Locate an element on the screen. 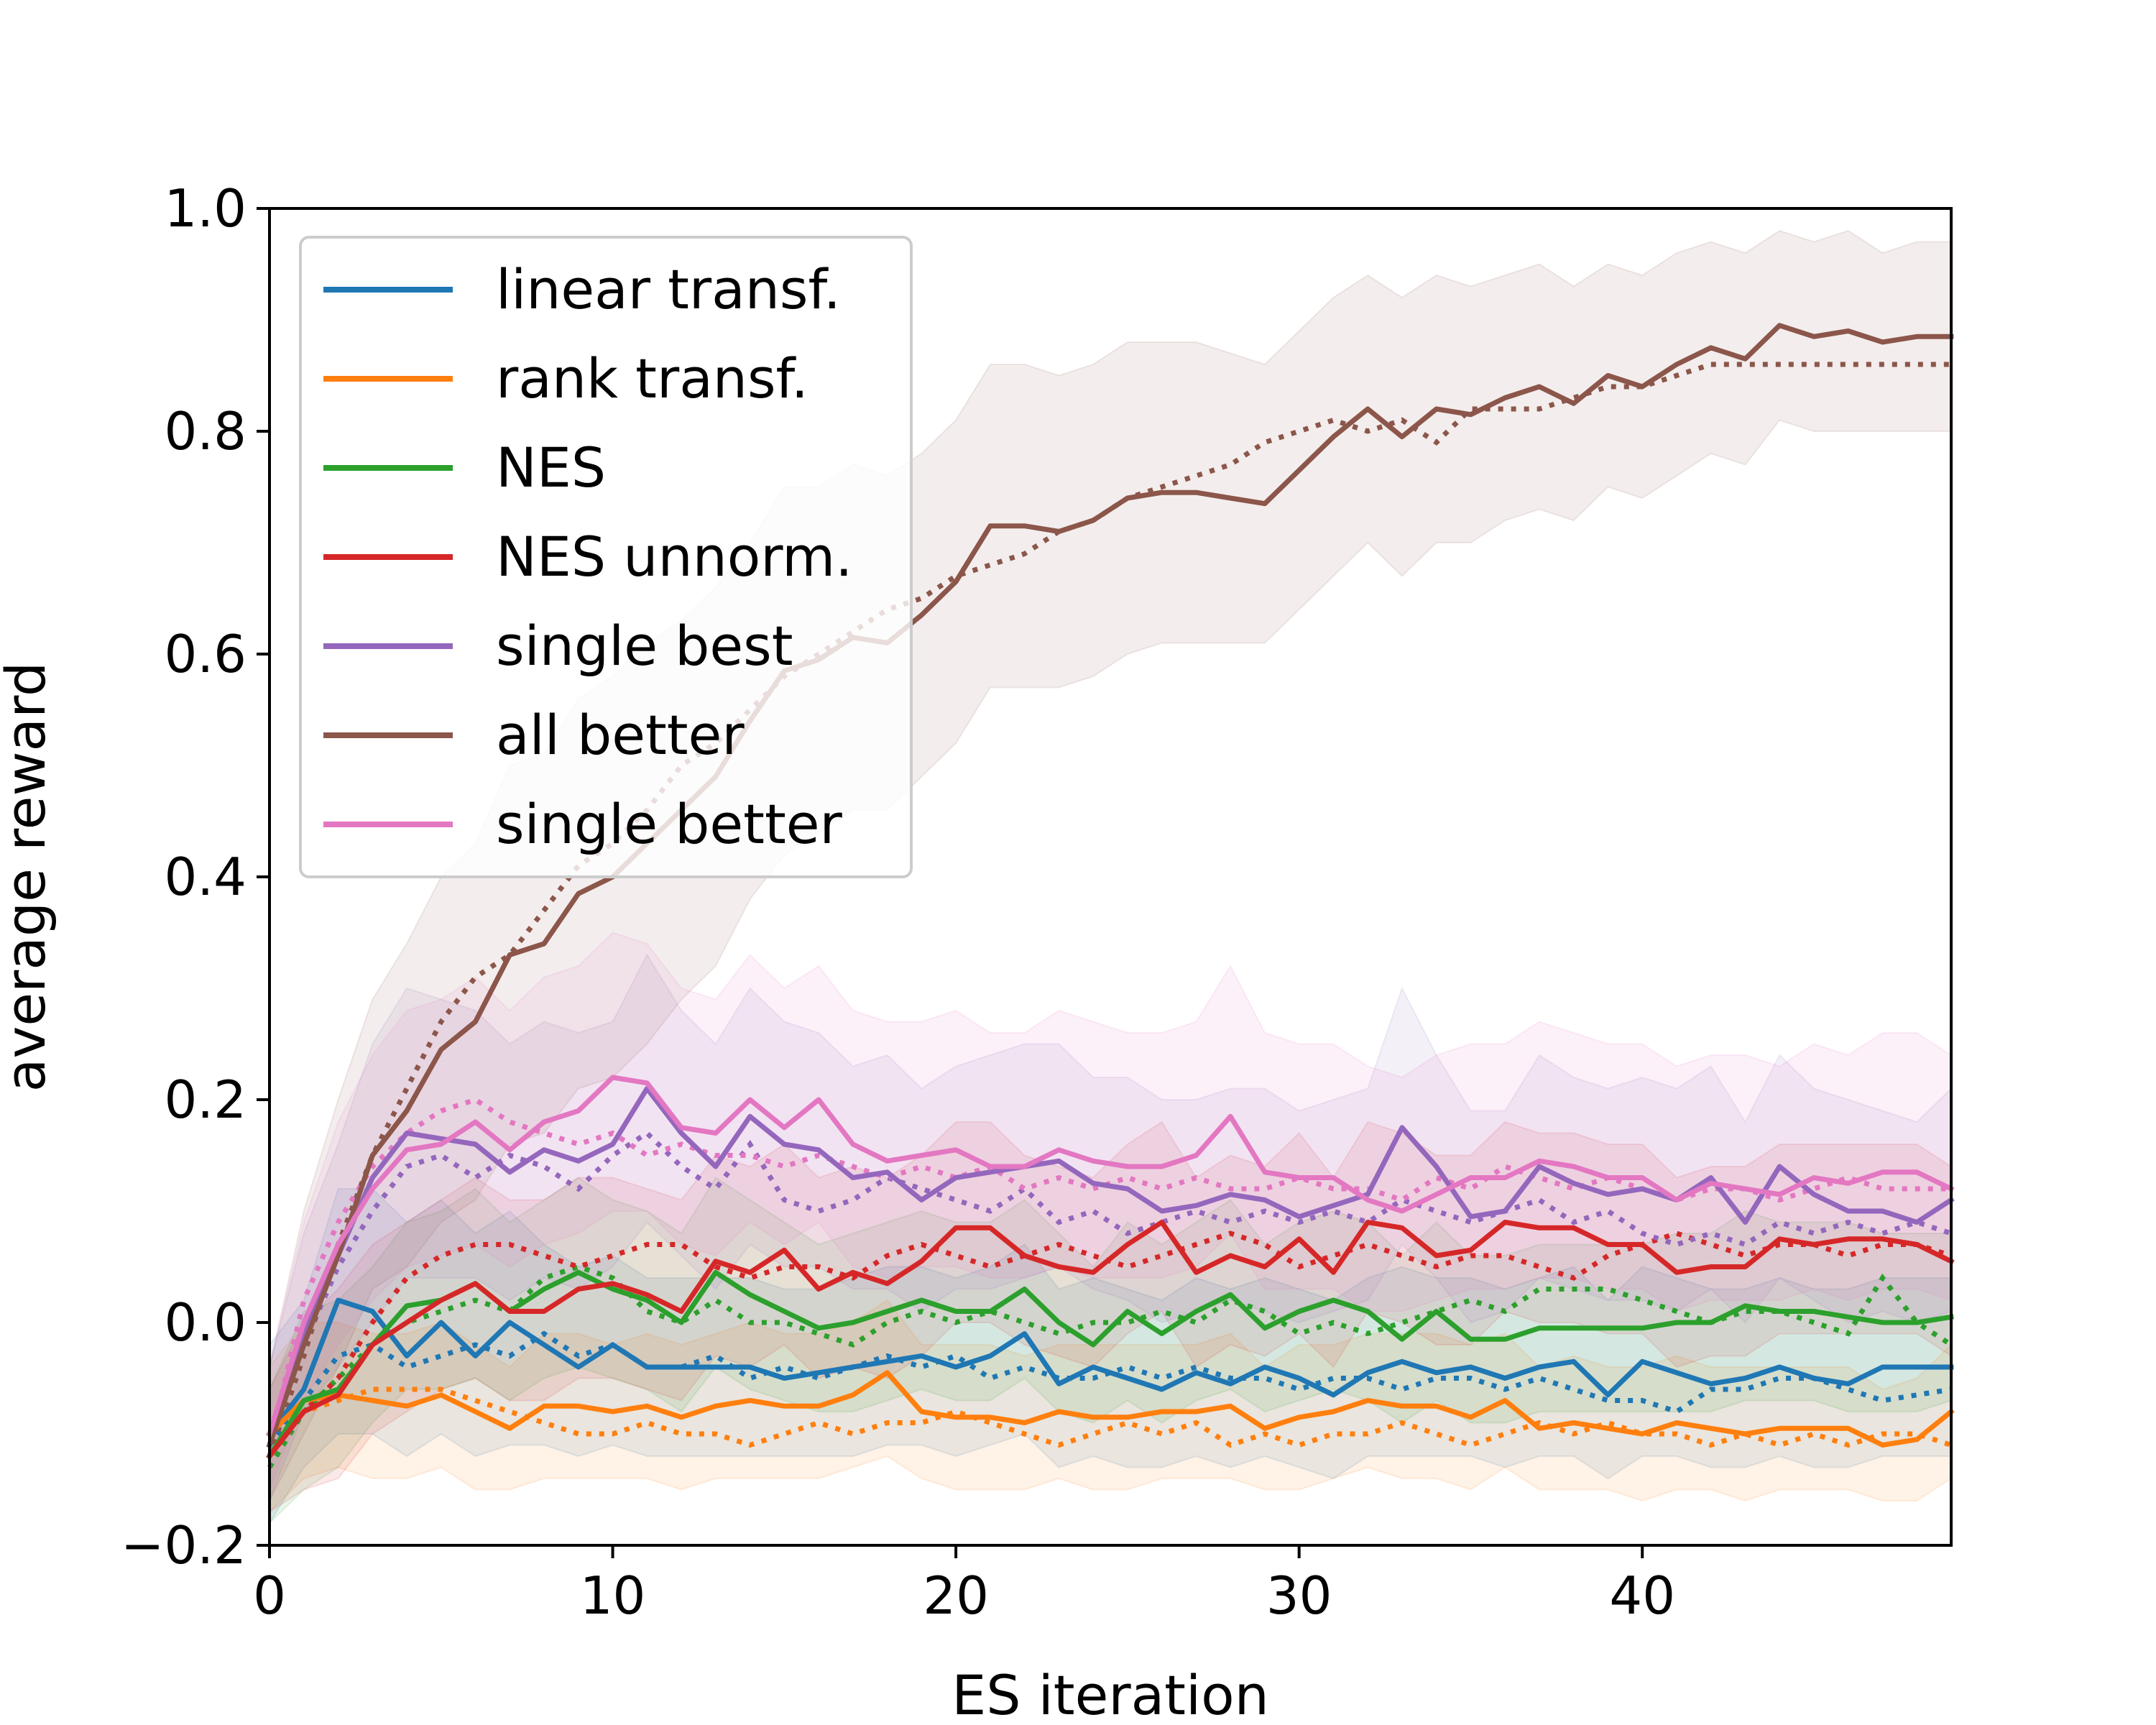  x-axis-ticks: 0 10 20 30 40 is located at coordinates (964, 1585).